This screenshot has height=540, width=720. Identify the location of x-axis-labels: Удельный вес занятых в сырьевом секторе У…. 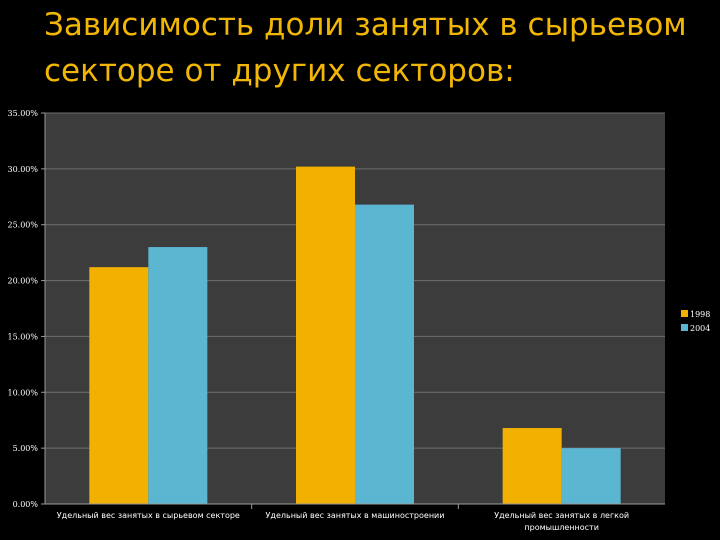
(343, 521).